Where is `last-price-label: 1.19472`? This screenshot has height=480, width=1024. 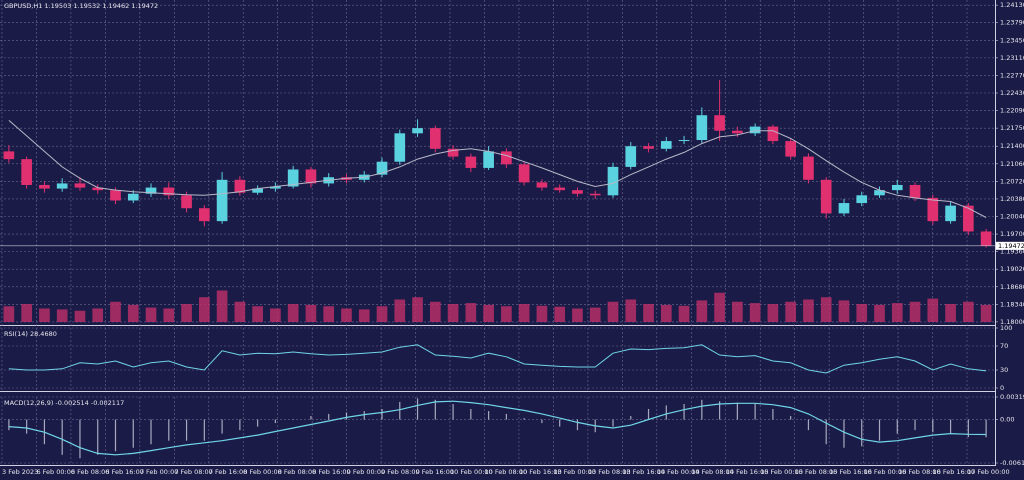
last-price-label: 1.19472 is located at coordinates (1011, 246).